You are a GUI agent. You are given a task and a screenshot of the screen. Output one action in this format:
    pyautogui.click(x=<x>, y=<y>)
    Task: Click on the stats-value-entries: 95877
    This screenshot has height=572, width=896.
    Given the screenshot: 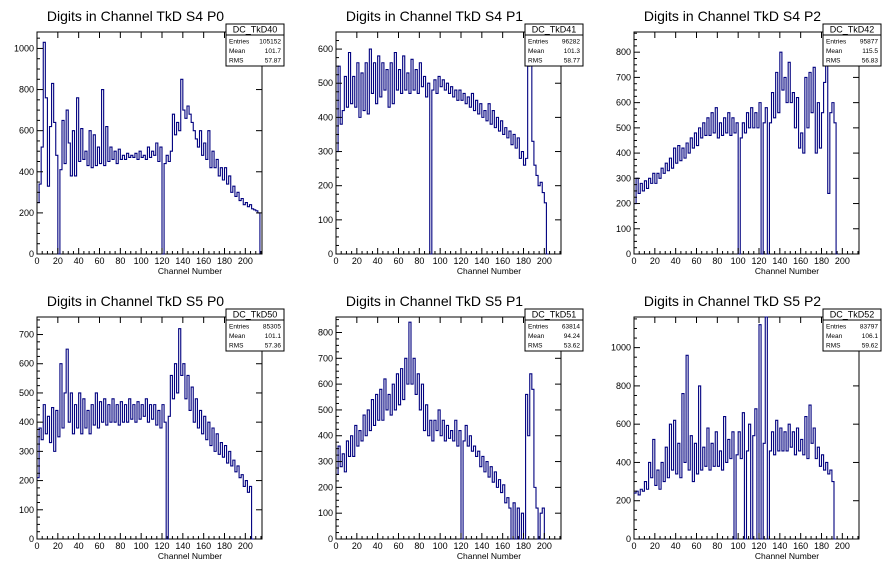 What is the action you would take?
    pyautogui.click(x=869, y=42)
    